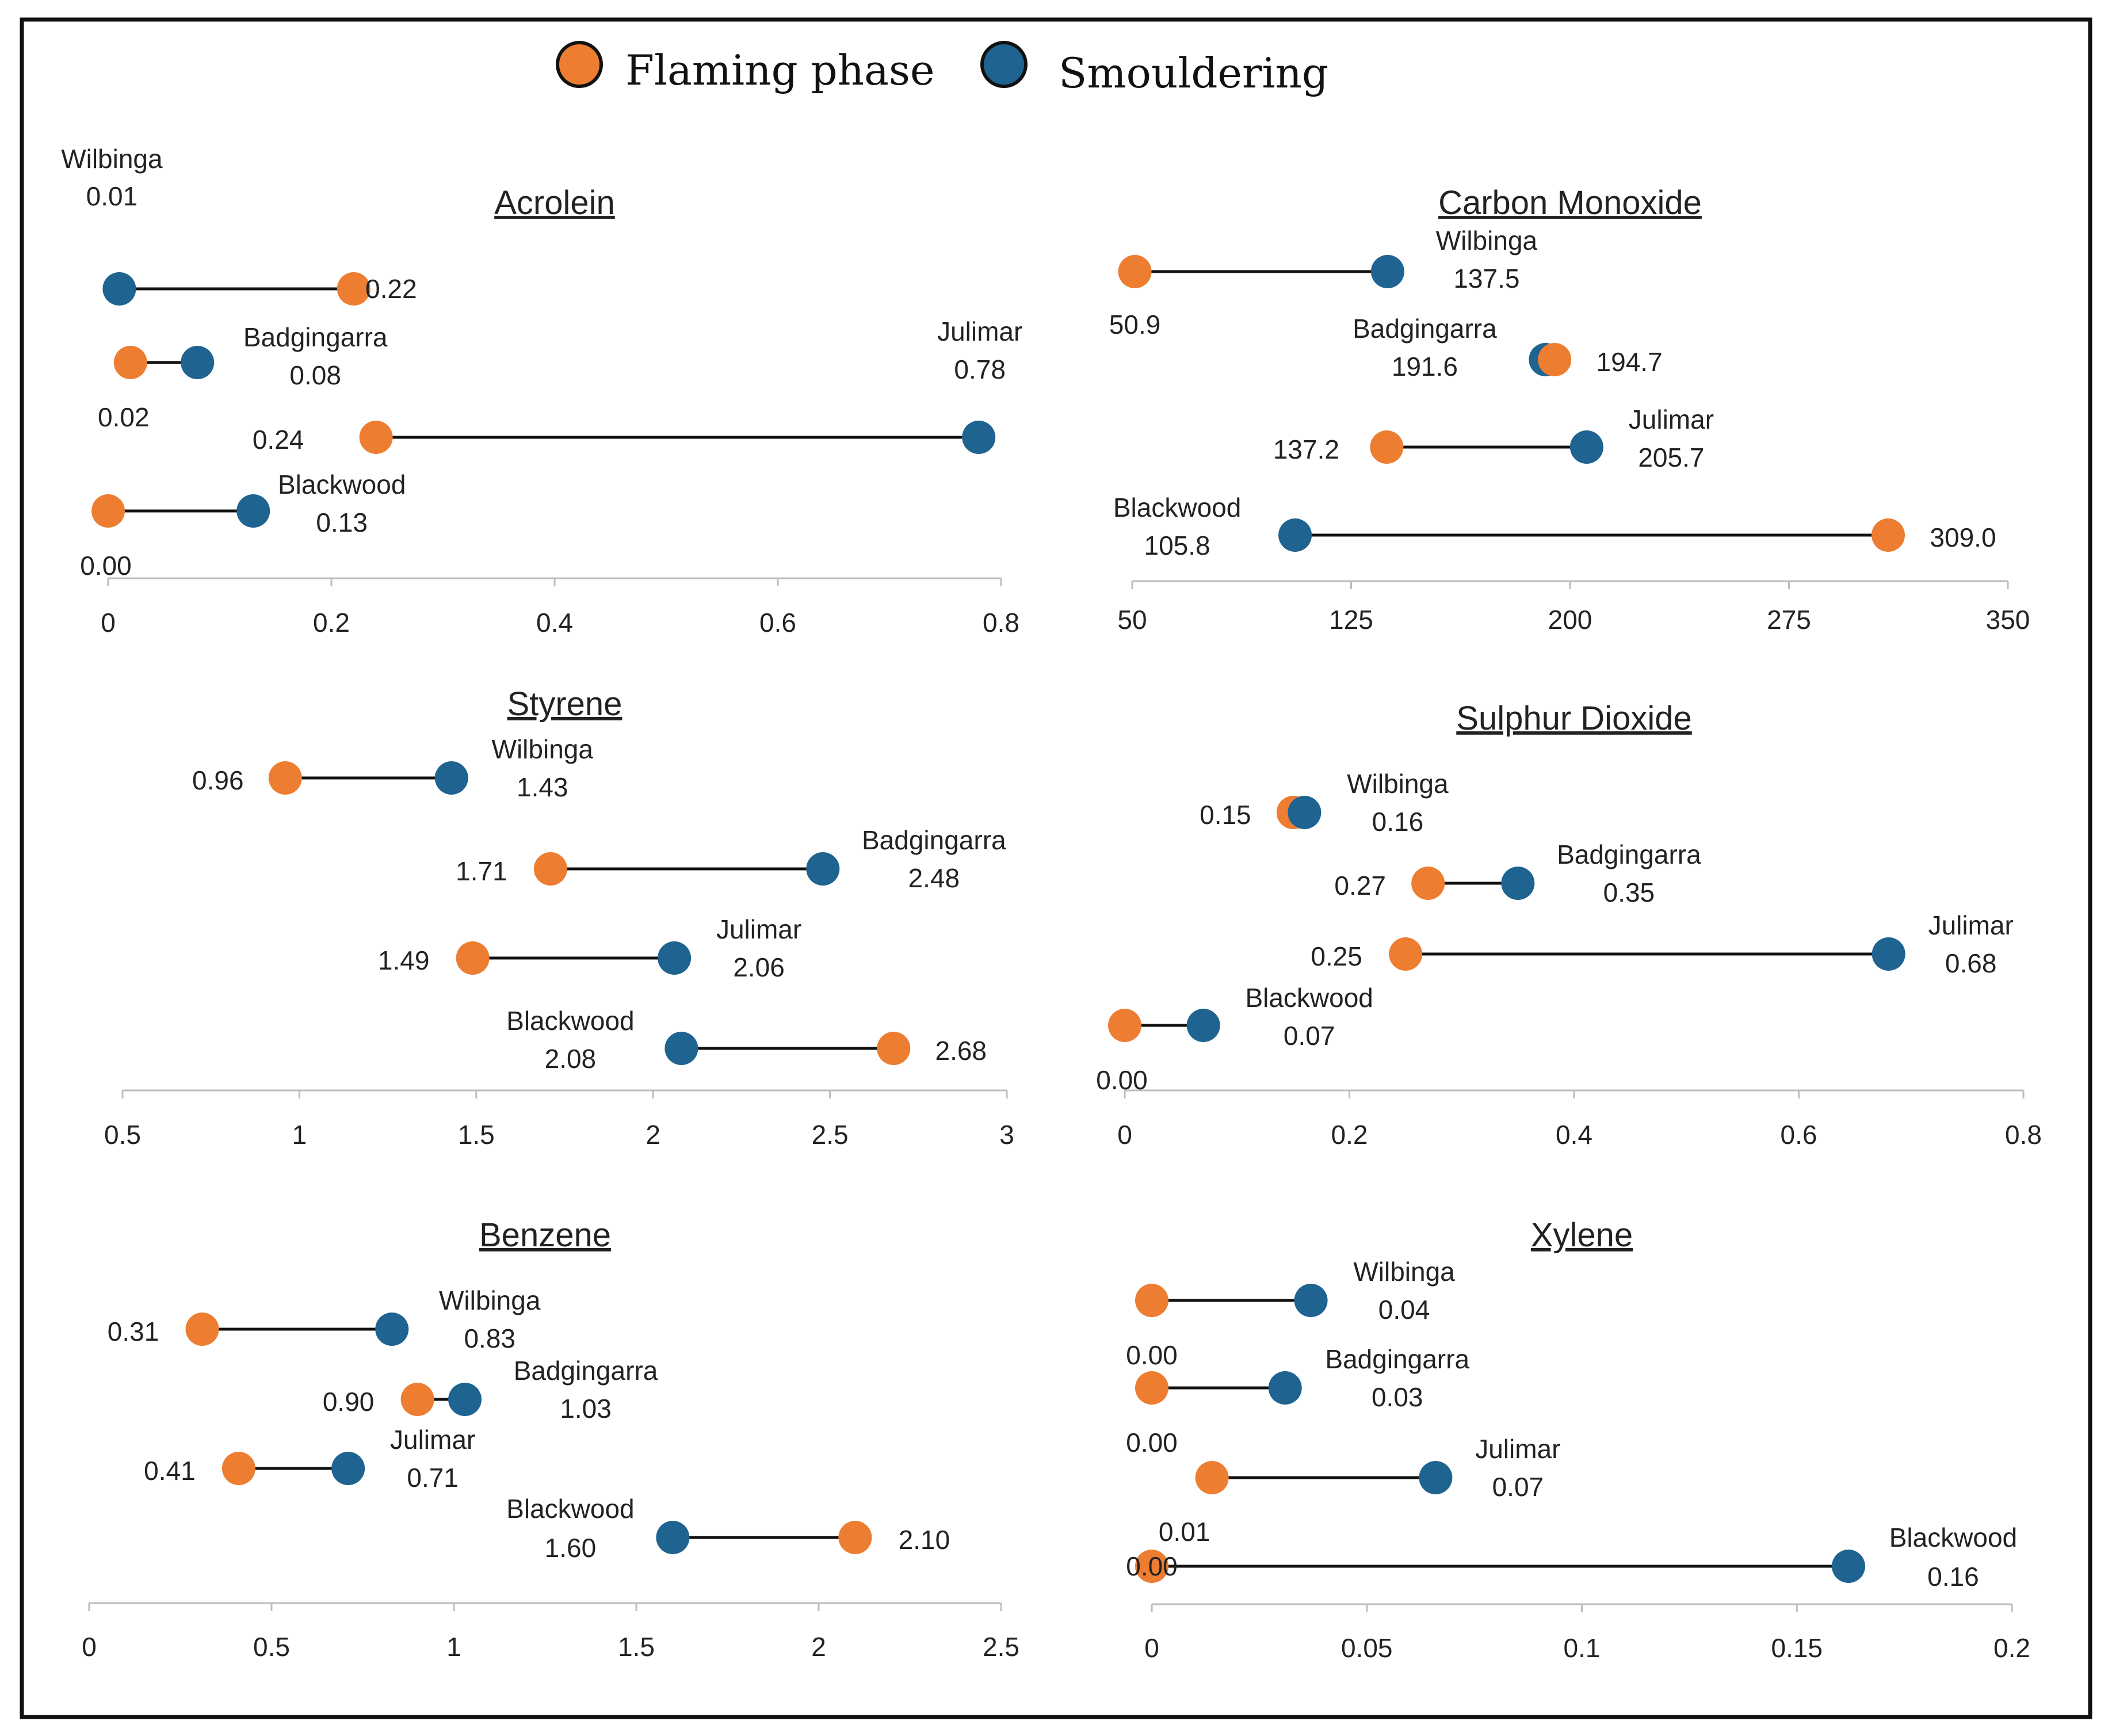  Describe the element at coordinates (1797, 1648) in the screenshot. I see `x-tick-label: 0.15` at that location.